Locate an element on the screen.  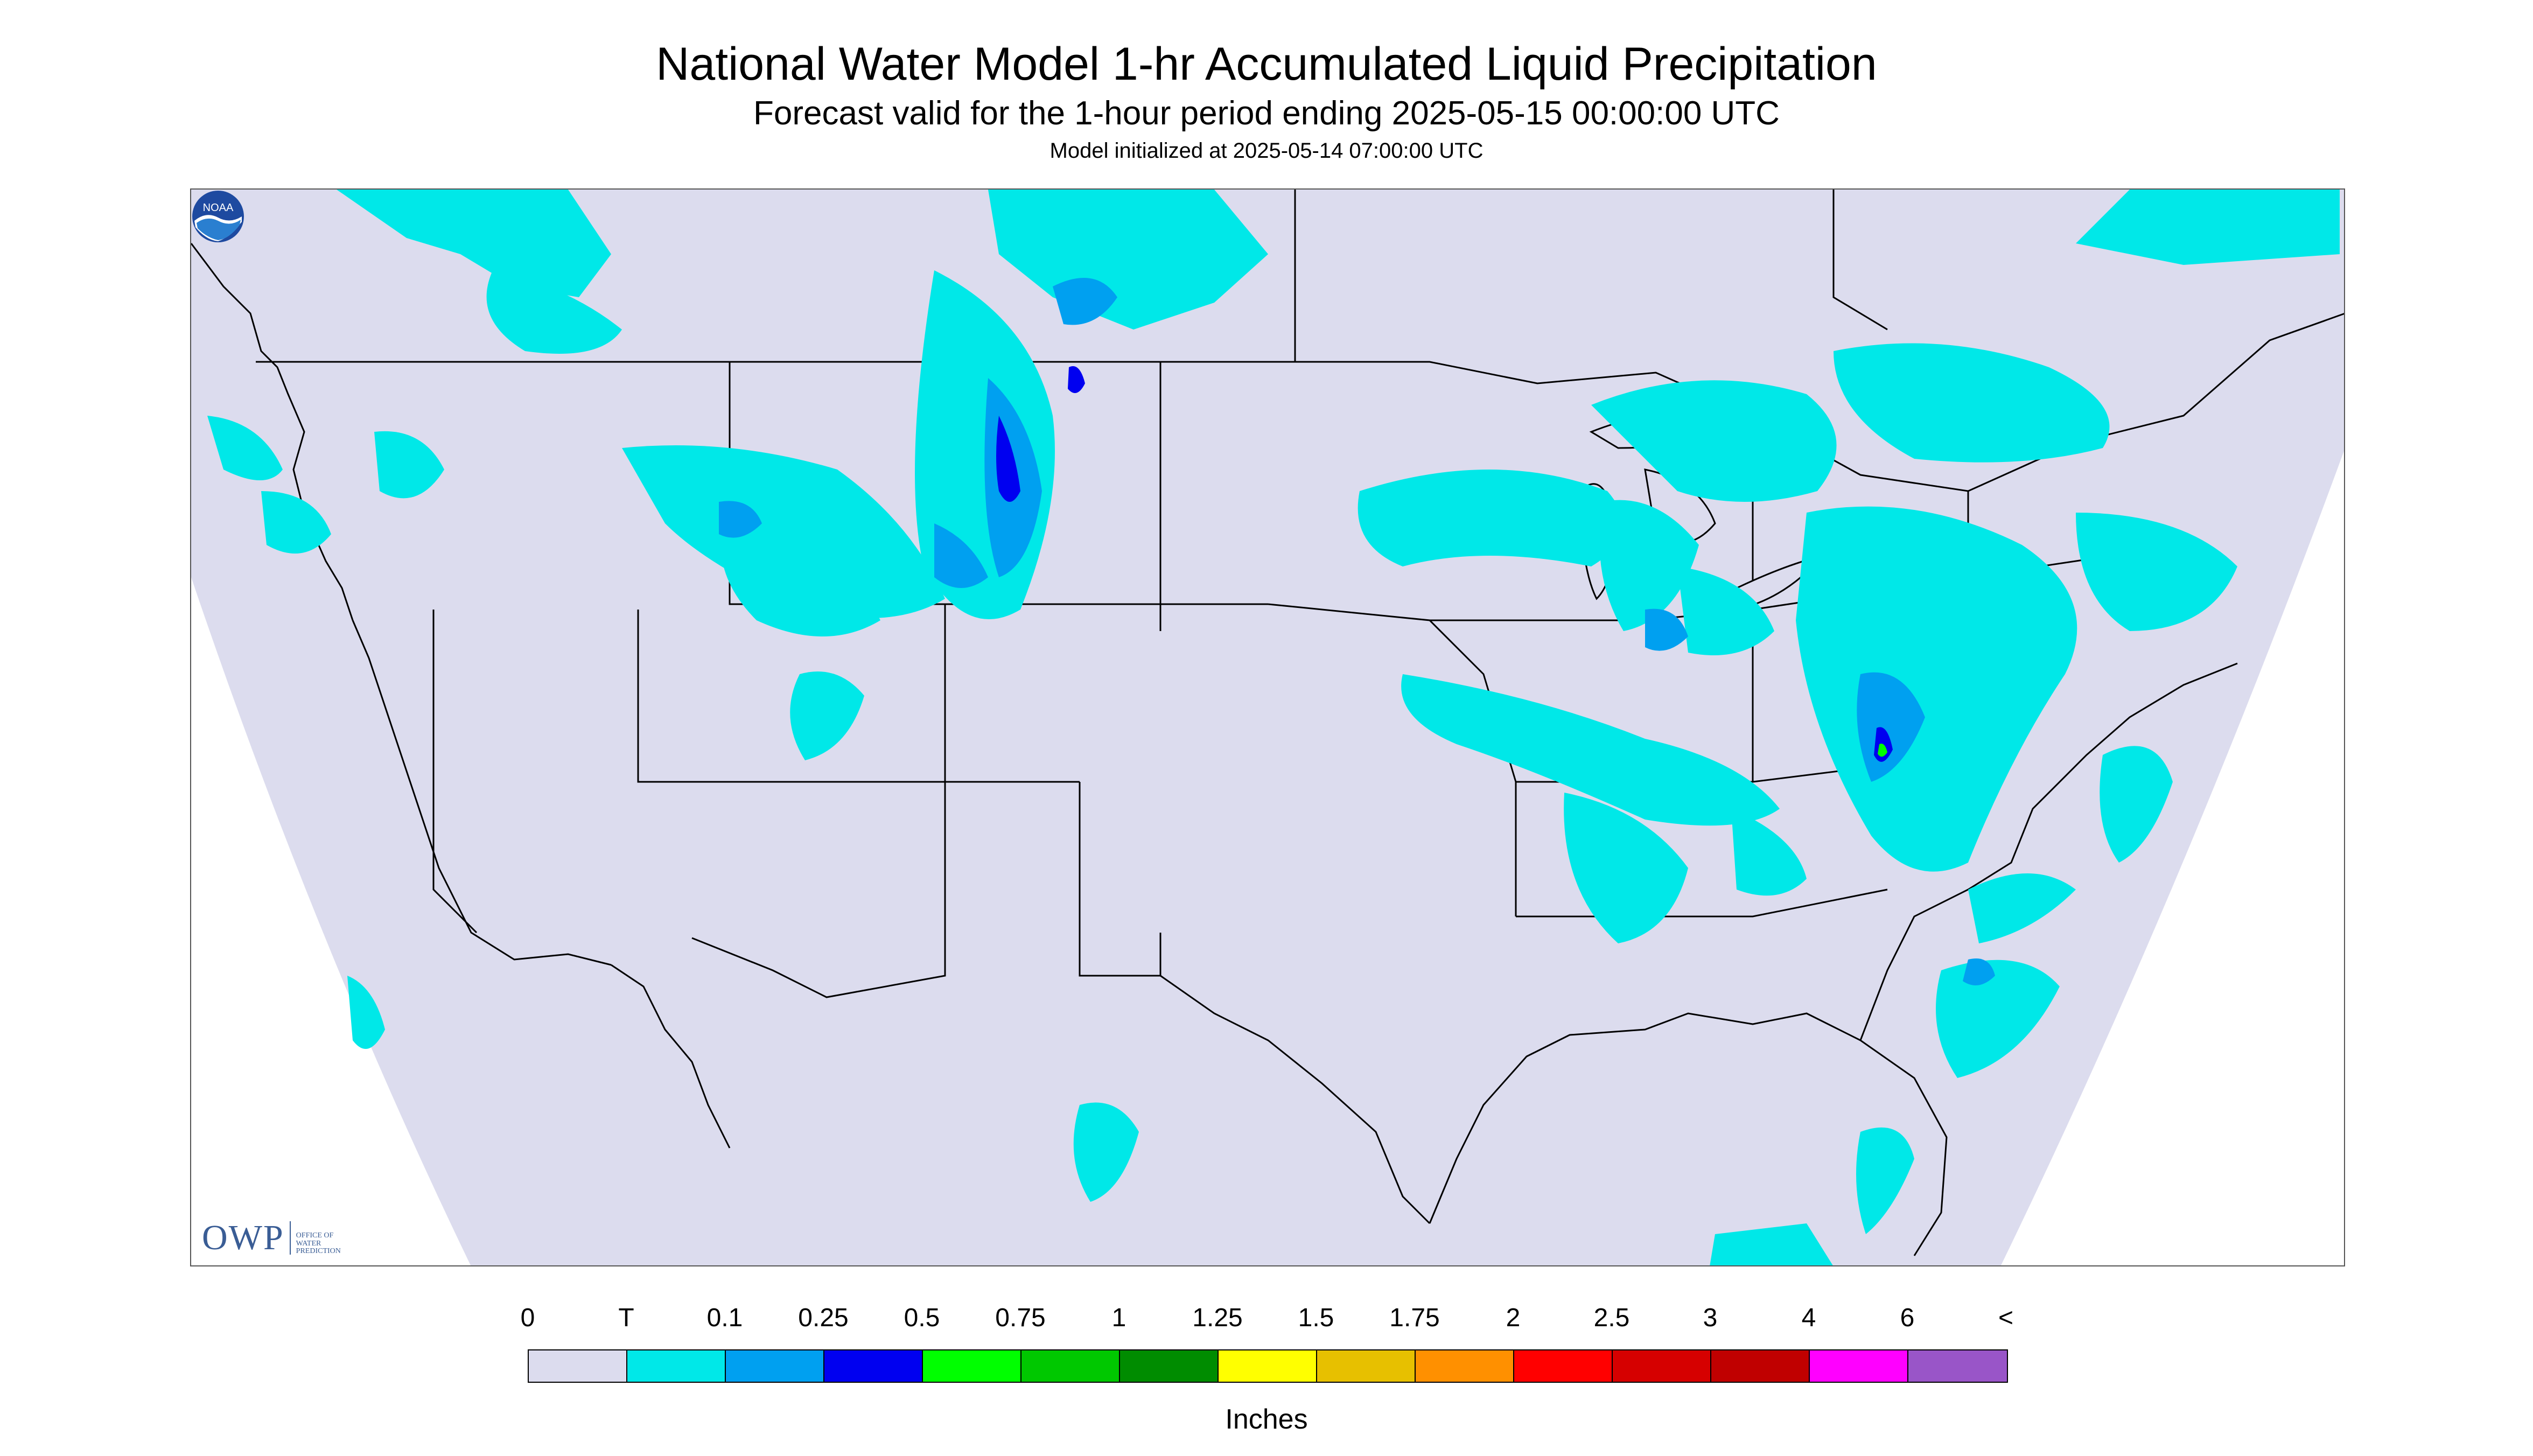
legend-tick-label: 0.25 is located at coordinates (824, 1318).